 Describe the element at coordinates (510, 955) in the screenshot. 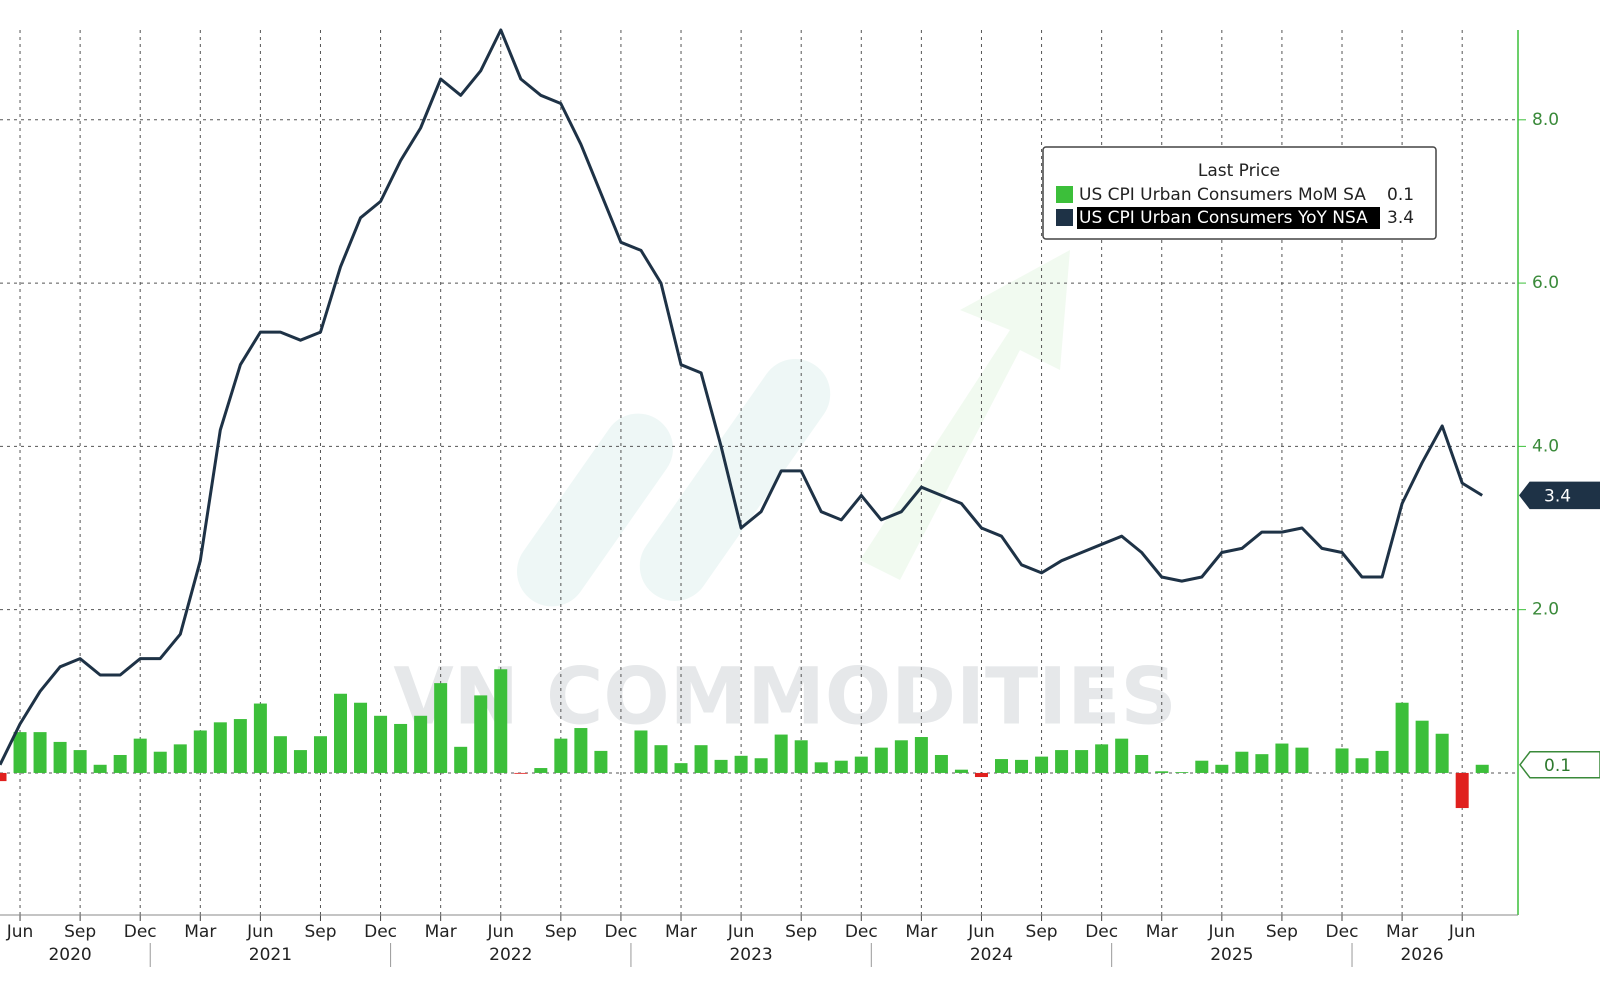

I see `year-label: 2022` at that location.